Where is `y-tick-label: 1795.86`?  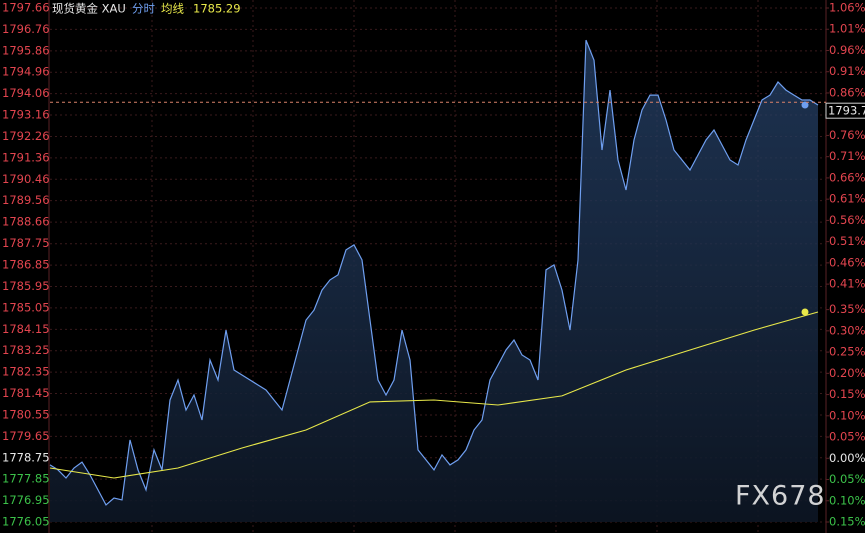 y-tick-label: 1795.86 is located at coordinates (26, 50).